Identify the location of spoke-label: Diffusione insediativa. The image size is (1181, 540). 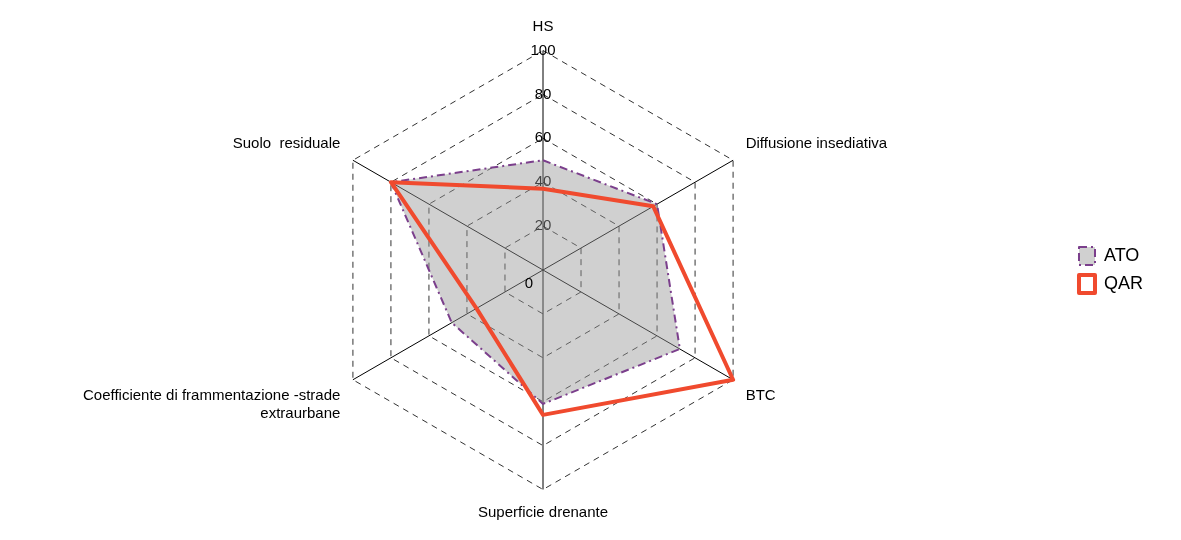
(816, 143).